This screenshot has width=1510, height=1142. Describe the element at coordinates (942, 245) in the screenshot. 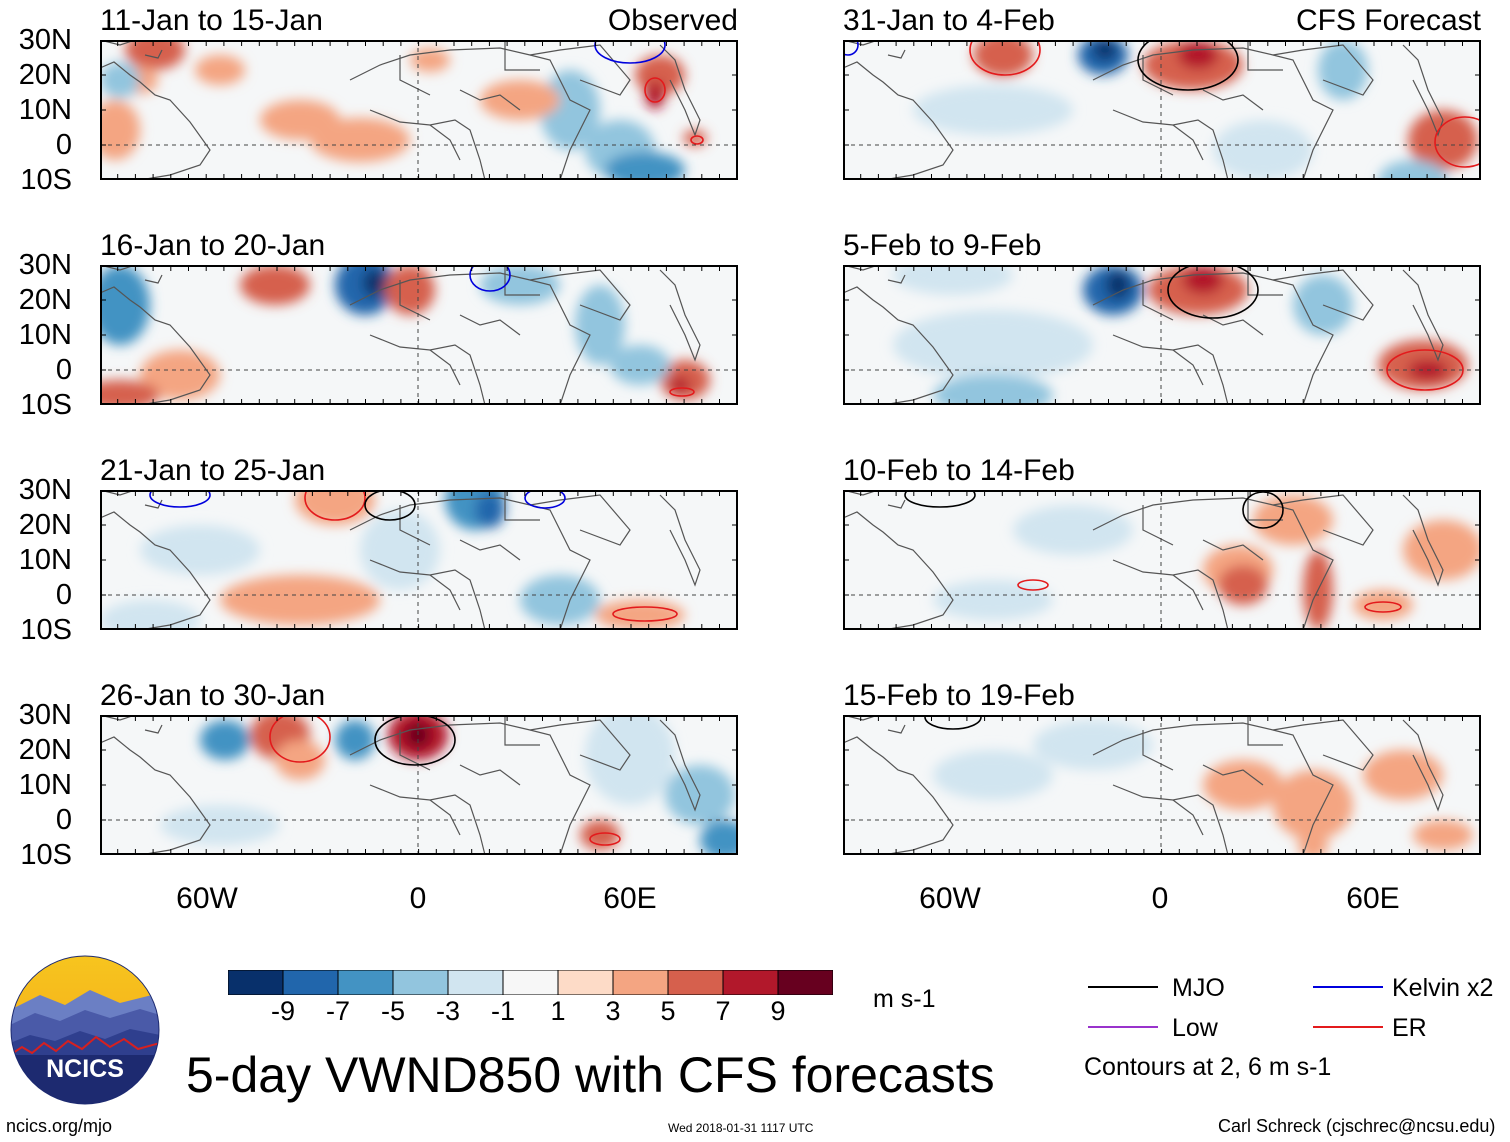

I see `panel-title-6: 5-Feb to 9-Feb` at that location.